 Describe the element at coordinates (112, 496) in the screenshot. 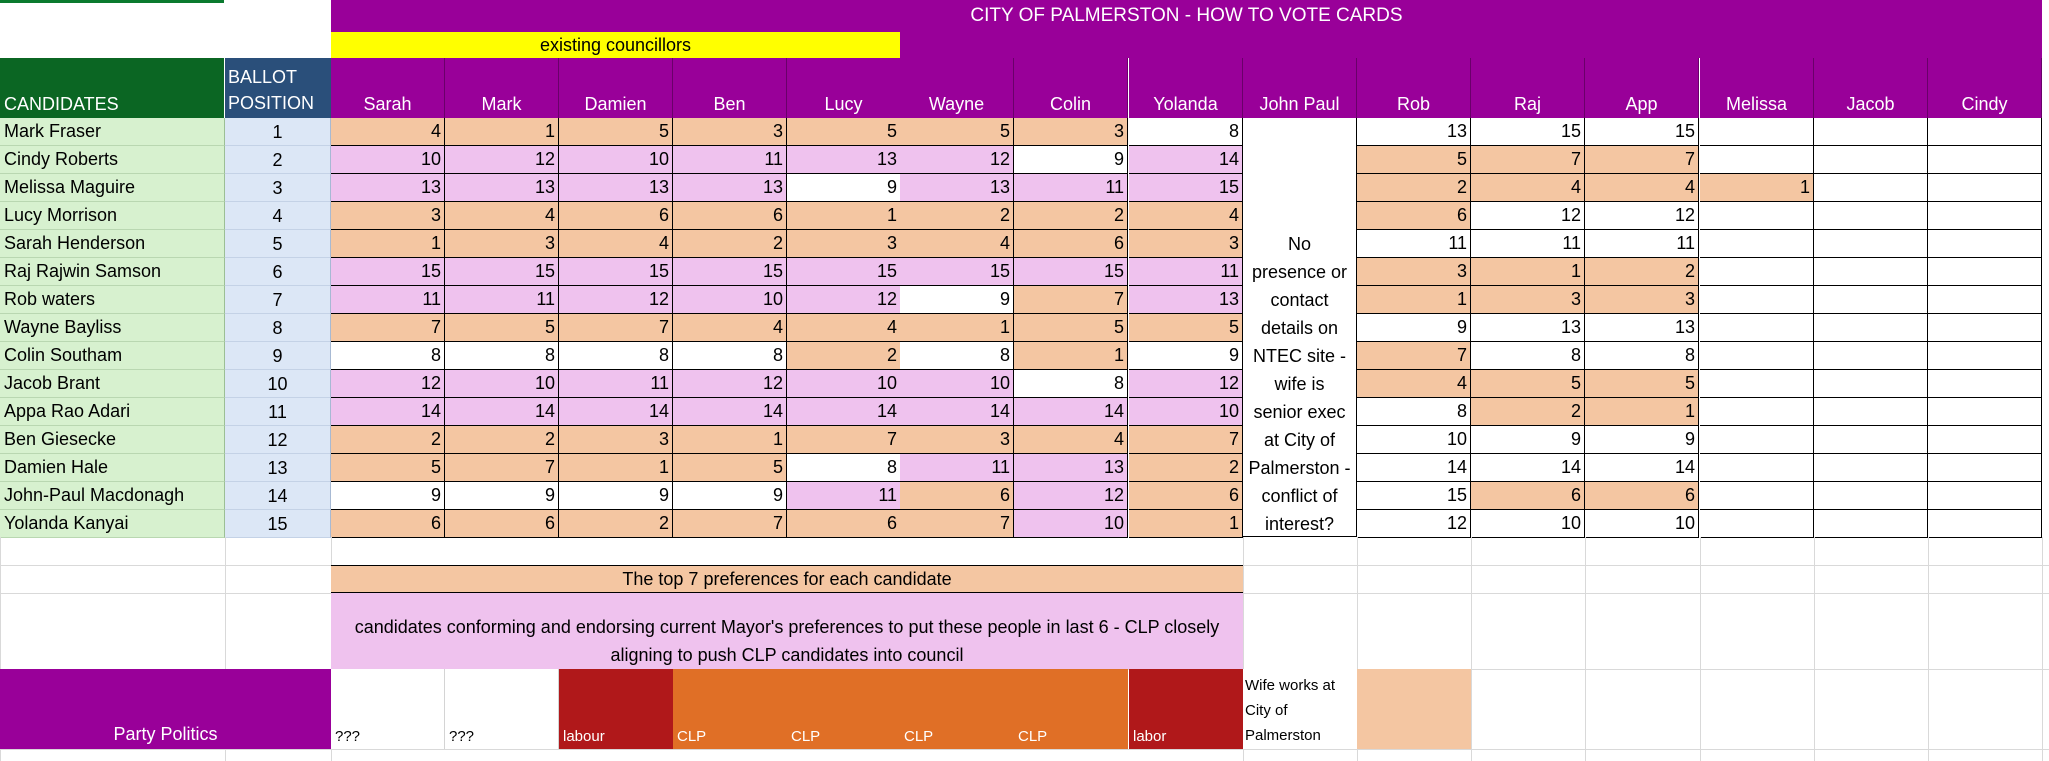

I see `candidate-name-cell: John-Paul Macdonagh` at that location.